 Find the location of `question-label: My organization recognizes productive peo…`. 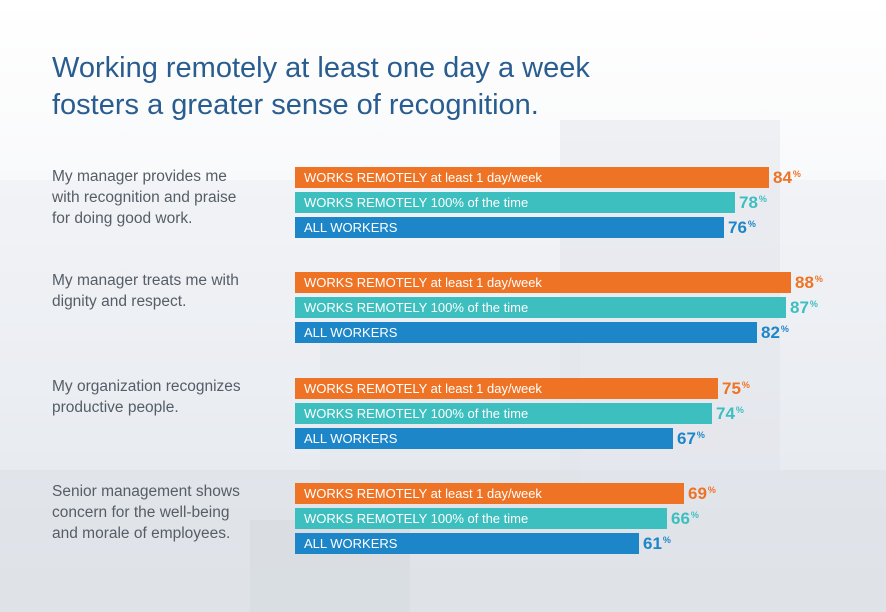

question-label: My organization recognizes productive peo… is located at coordinates (164, 397).